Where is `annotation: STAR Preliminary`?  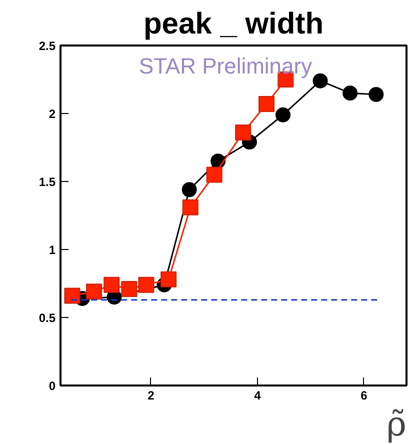
annotation: STAR Preliminary is located at coordinates (225, 66).